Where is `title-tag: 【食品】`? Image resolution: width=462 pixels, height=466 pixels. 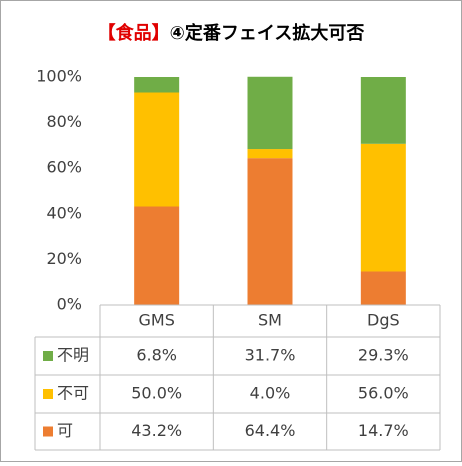
title-tag: 【食品】 is located at coordinates (134, 33).